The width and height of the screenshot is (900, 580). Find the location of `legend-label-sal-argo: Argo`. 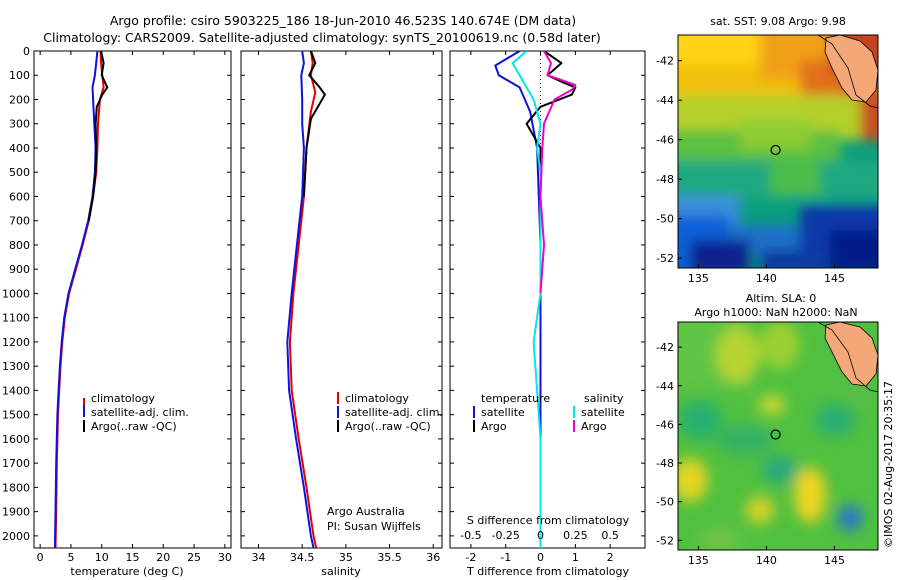

legend-label-sal-argo: Argo is located at coordinates (594, 426).